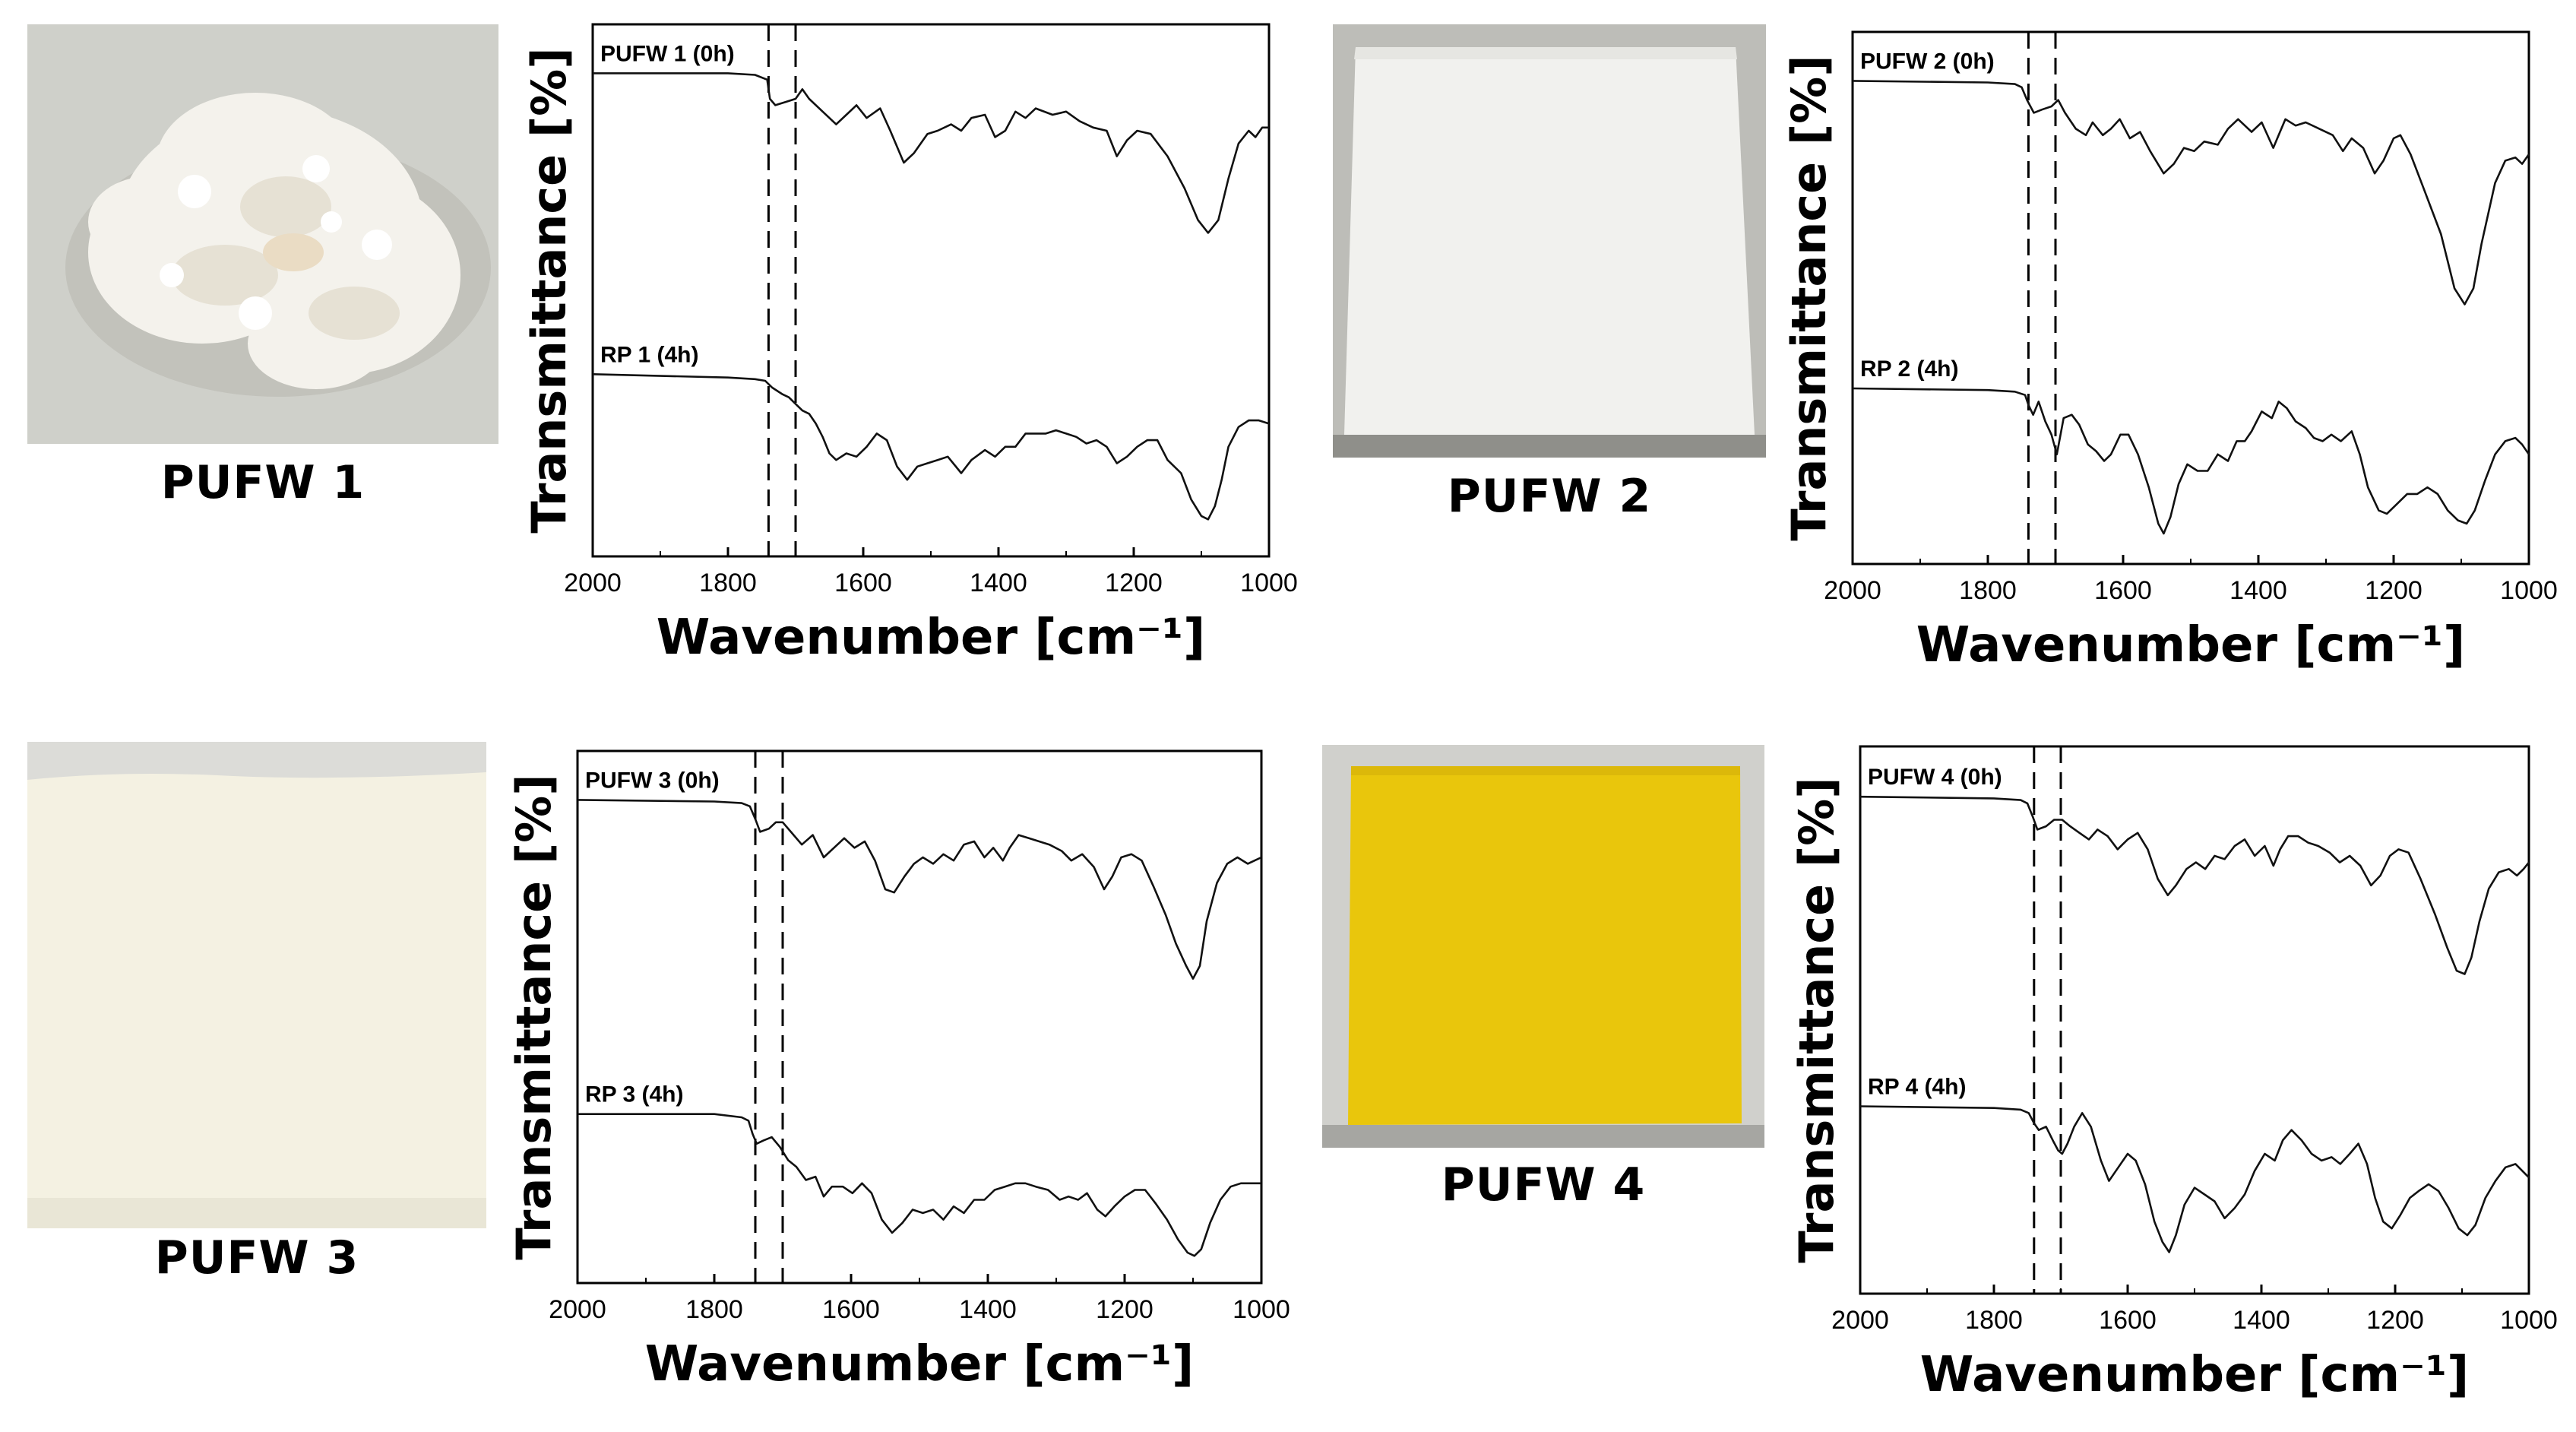 The width and height of the screenshot is (2576, 1432). Describe the element at coordinates (1549, 496) in the screenshot. I see `sample-label: PUFW 2` at that location.